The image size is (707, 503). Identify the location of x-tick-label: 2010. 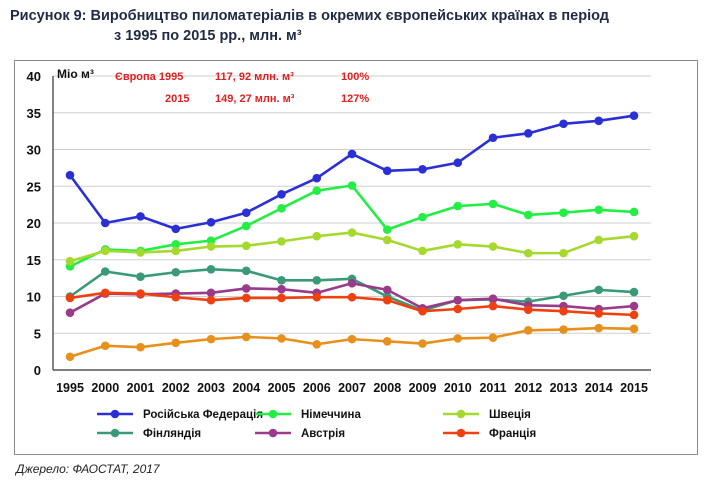
(458, 388).